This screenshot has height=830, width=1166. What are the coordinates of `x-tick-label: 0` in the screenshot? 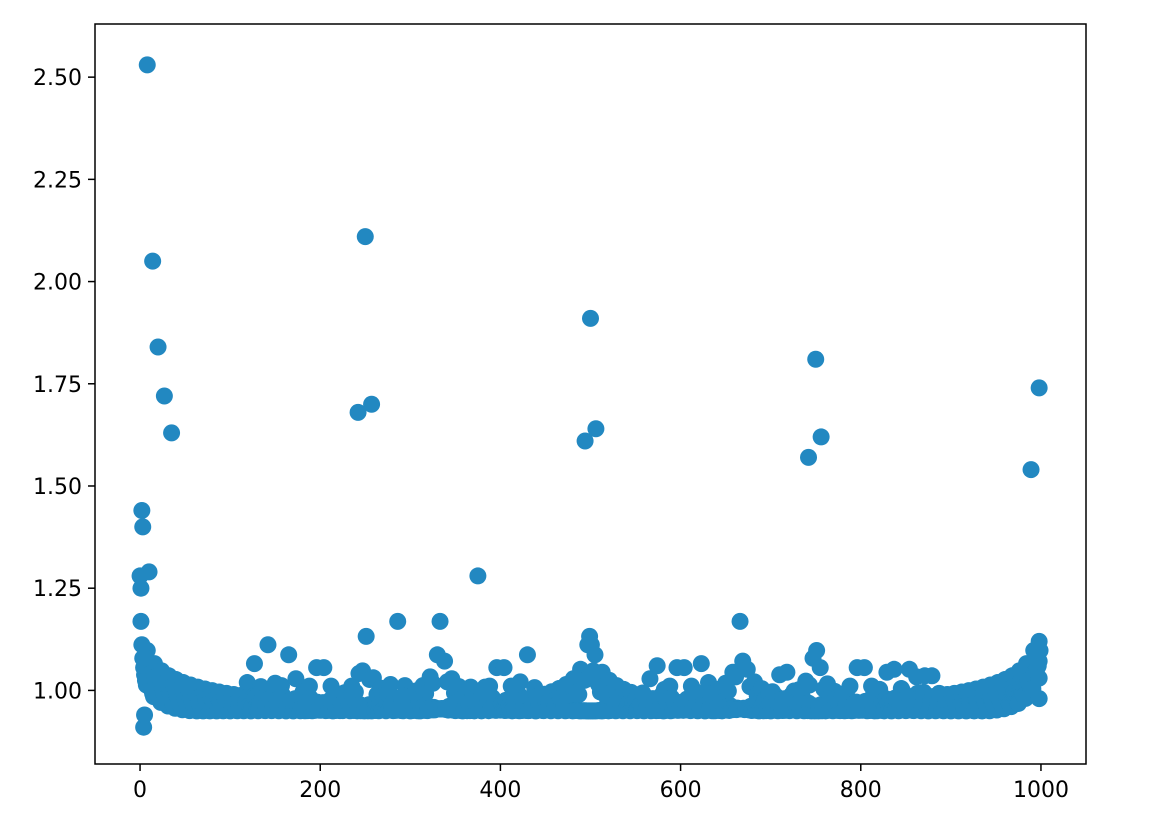 It's located at (140, 790).